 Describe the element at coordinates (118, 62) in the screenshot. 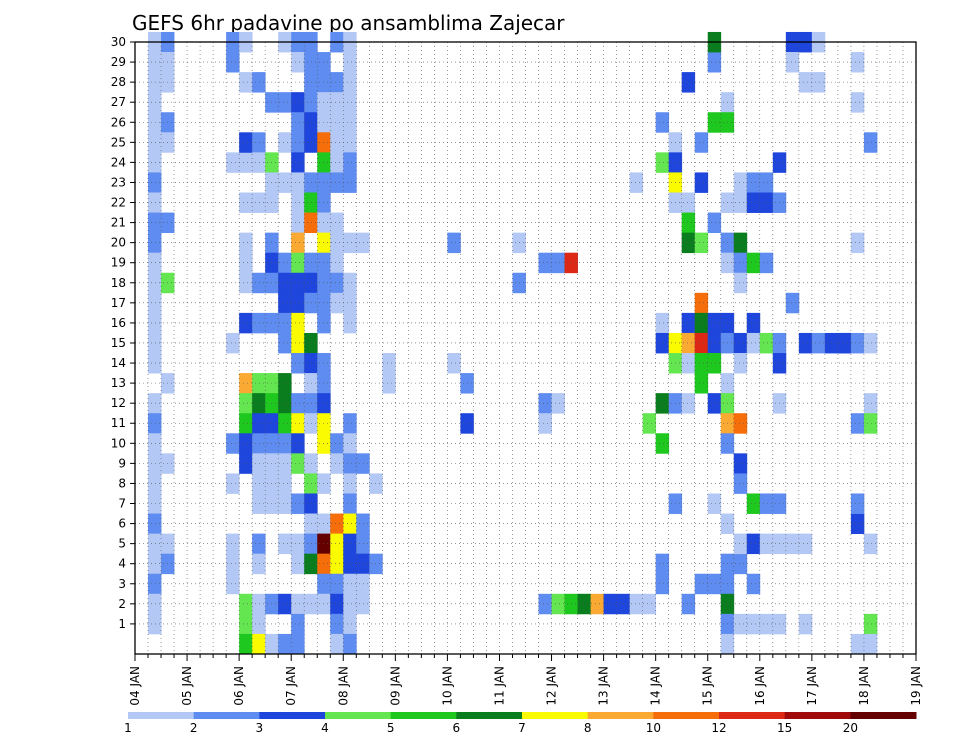

I see `y-tick-label: 29` at that location.